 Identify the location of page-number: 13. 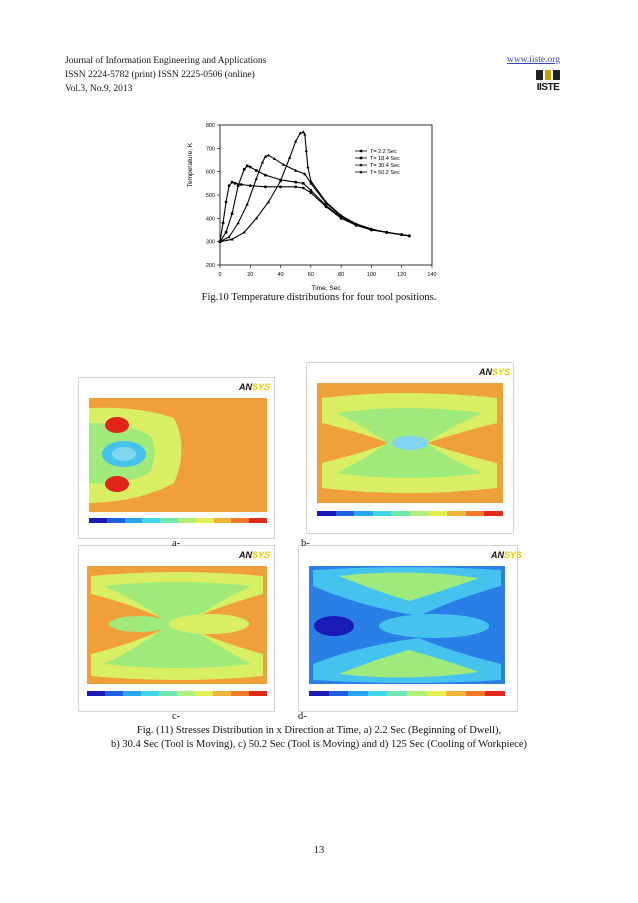
(319, 850).